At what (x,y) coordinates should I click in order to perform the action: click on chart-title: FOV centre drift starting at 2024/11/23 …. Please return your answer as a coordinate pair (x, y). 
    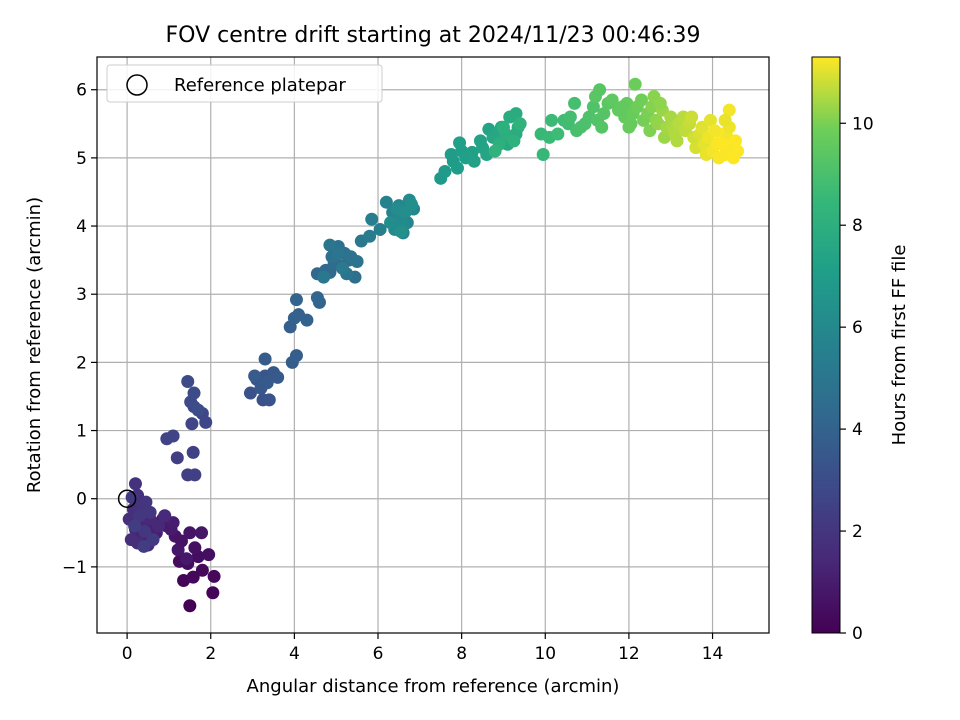
    Looking at the image, I should click on (433, 35).